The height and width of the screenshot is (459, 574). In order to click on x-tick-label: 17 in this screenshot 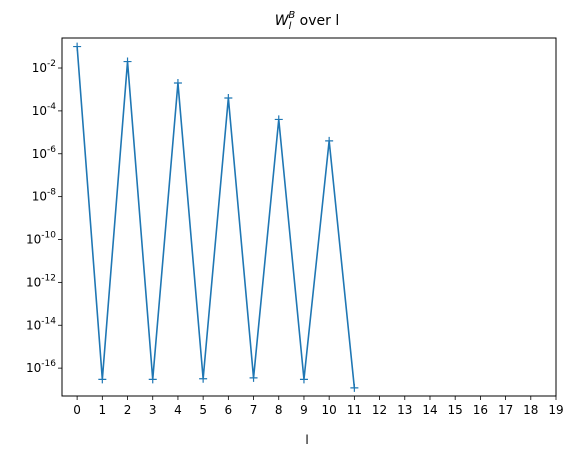, I will do `click(505, 410)`.